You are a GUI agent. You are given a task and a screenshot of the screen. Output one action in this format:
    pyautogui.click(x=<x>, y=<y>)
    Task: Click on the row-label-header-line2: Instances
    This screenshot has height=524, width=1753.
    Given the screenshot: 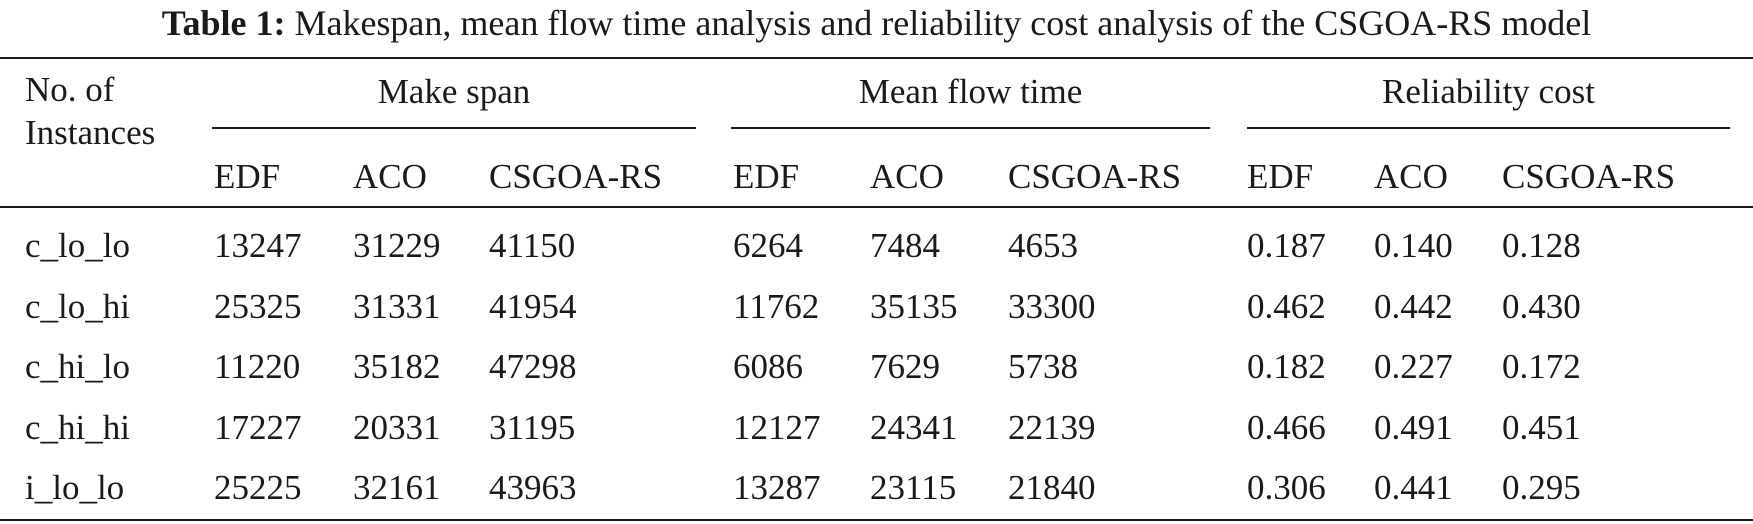 What is the action you would take?
    pyautogui.click(x=90, y=132)
    